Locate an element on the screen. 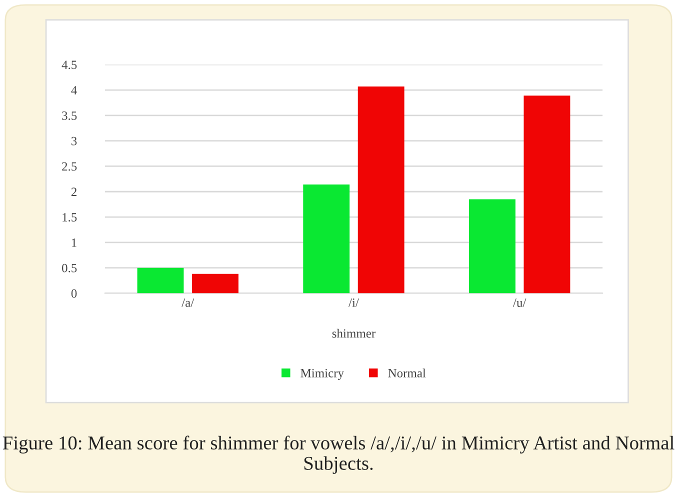  x-tick-label: /i/ is located at coordinates (353, 302).